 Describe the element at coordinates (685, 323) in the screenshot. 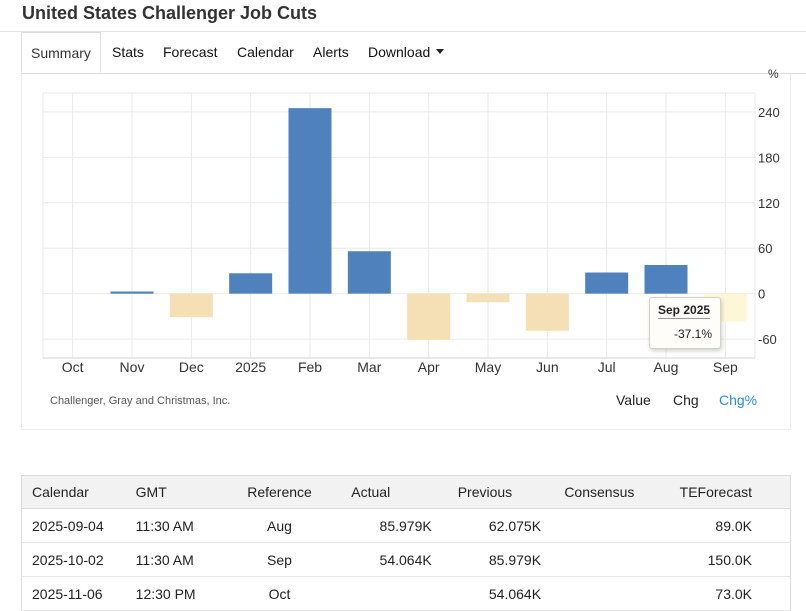

I see `chart-tooltip: Sep 2025 -37.1%` at that location.